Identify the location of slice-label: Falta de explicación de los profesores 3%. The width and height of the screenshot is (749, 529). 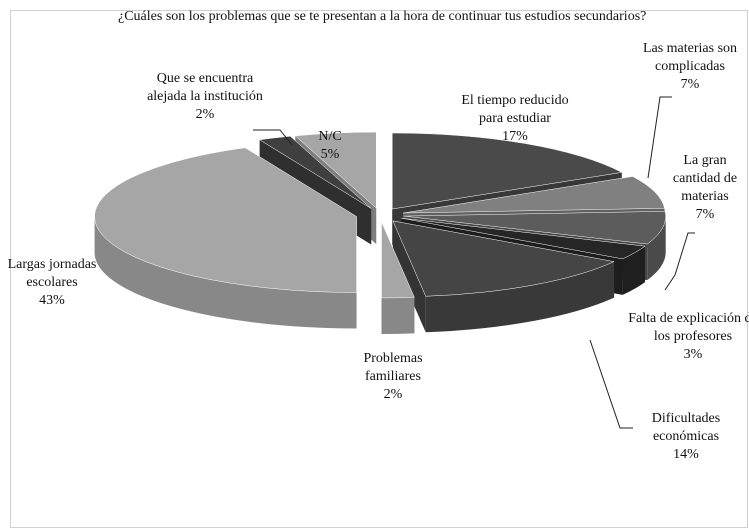
(688, 337).